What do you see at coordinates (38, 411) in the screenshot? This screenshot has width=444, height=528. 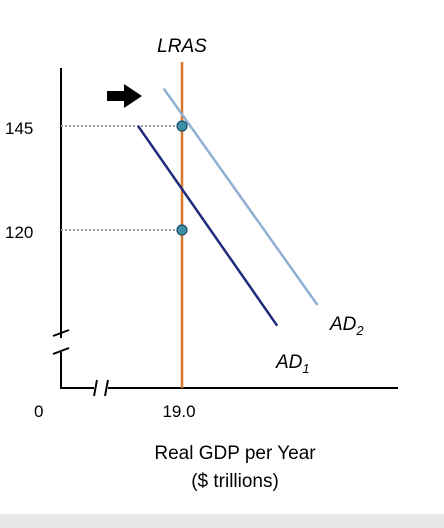 I see `origin-label: 0` at bounding box center [38, 411].